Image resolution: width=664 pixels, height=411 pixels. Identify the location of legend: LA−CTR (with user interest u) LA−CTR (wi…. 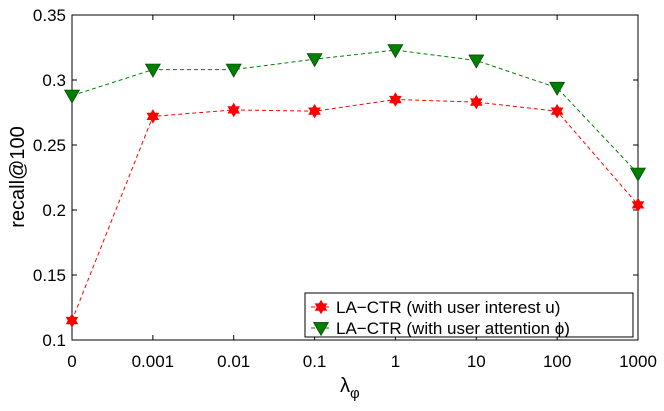
(469, 315).